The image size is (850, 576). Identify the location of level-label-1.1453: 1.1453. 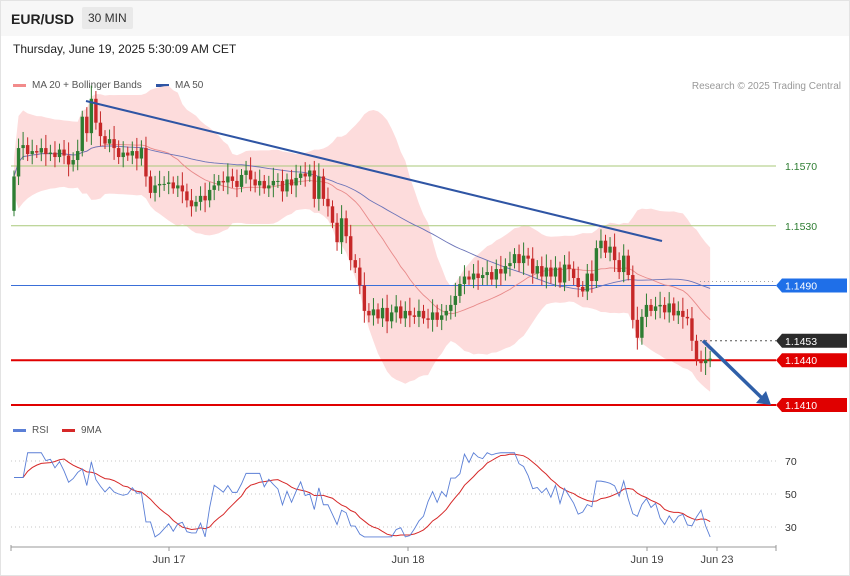
(801, 342).